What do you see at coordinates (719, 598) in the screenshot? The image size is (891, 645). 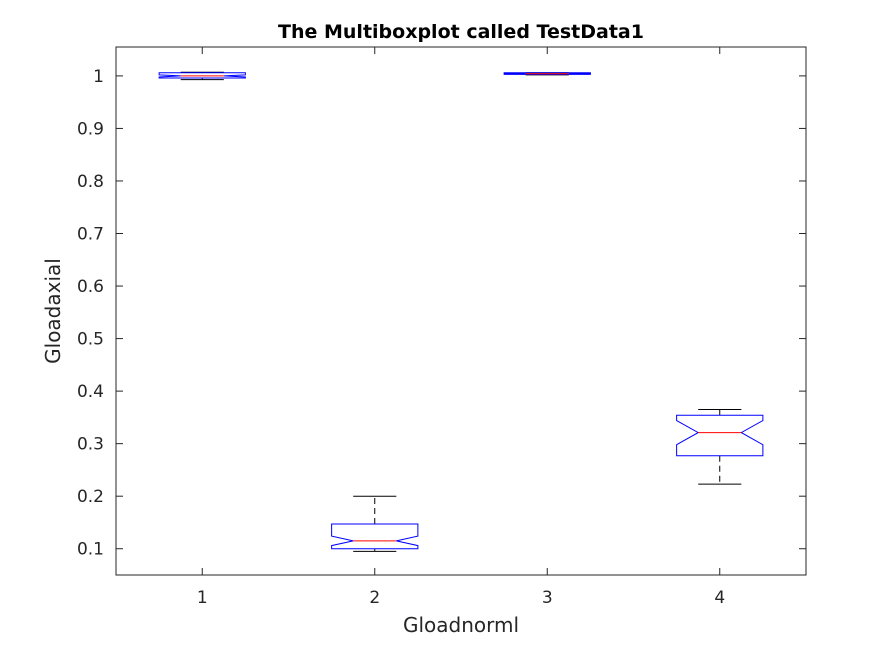 I see `x-tick-label: 4` at bounding box center [719, 598].